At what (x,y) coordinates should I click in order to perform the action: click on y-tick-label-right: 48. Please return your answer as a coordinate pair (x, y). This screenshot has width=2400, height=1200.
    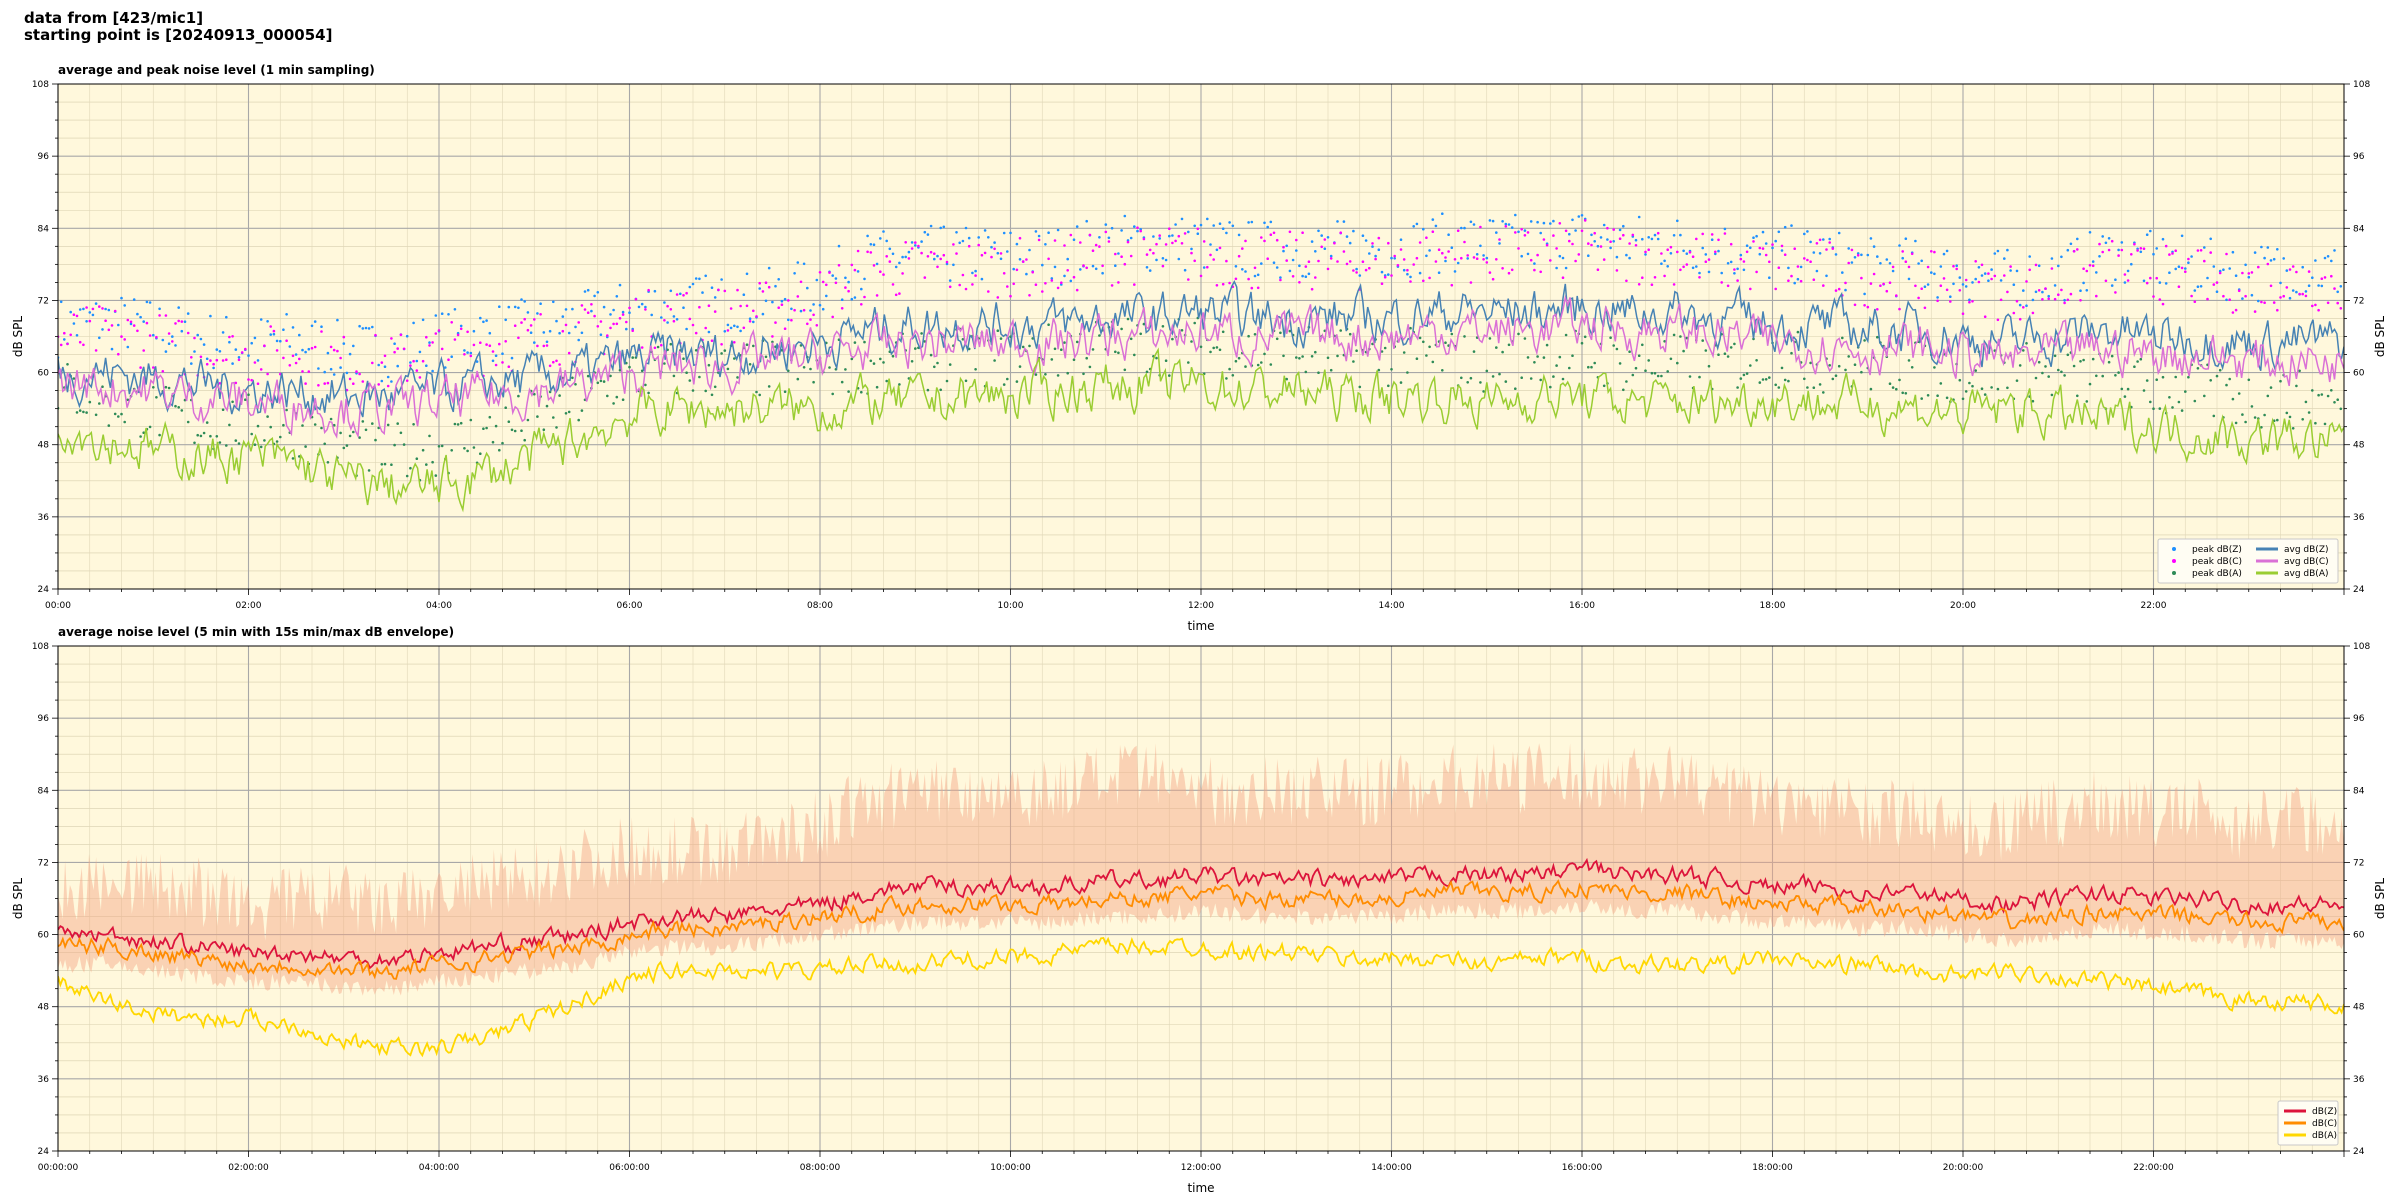
    Looking at the image, I should click on (2359, 1008).